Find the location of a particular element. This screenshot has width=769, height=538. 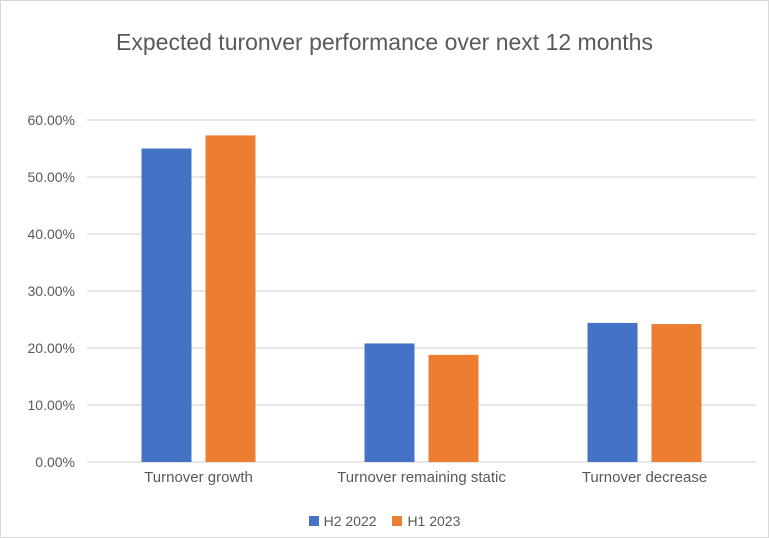

legend-item-h2-2022: H2 2022 is located at coordinates (342, 521).